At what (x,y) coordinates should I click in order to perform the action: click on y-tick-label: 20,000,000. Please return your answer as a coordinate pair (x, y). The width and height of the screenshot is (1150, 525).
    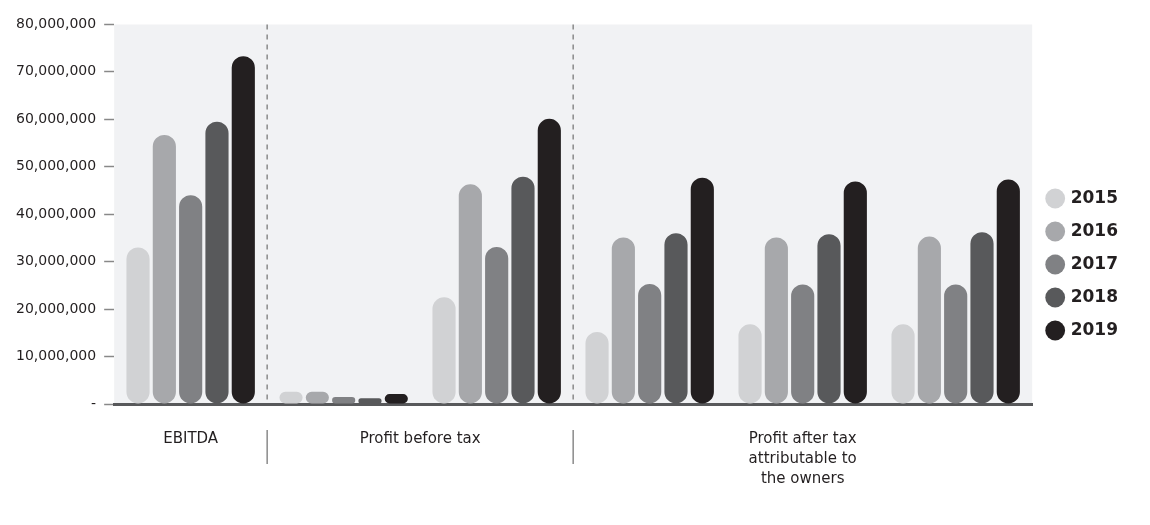
    Looking at the image, I should click on (56, 307).